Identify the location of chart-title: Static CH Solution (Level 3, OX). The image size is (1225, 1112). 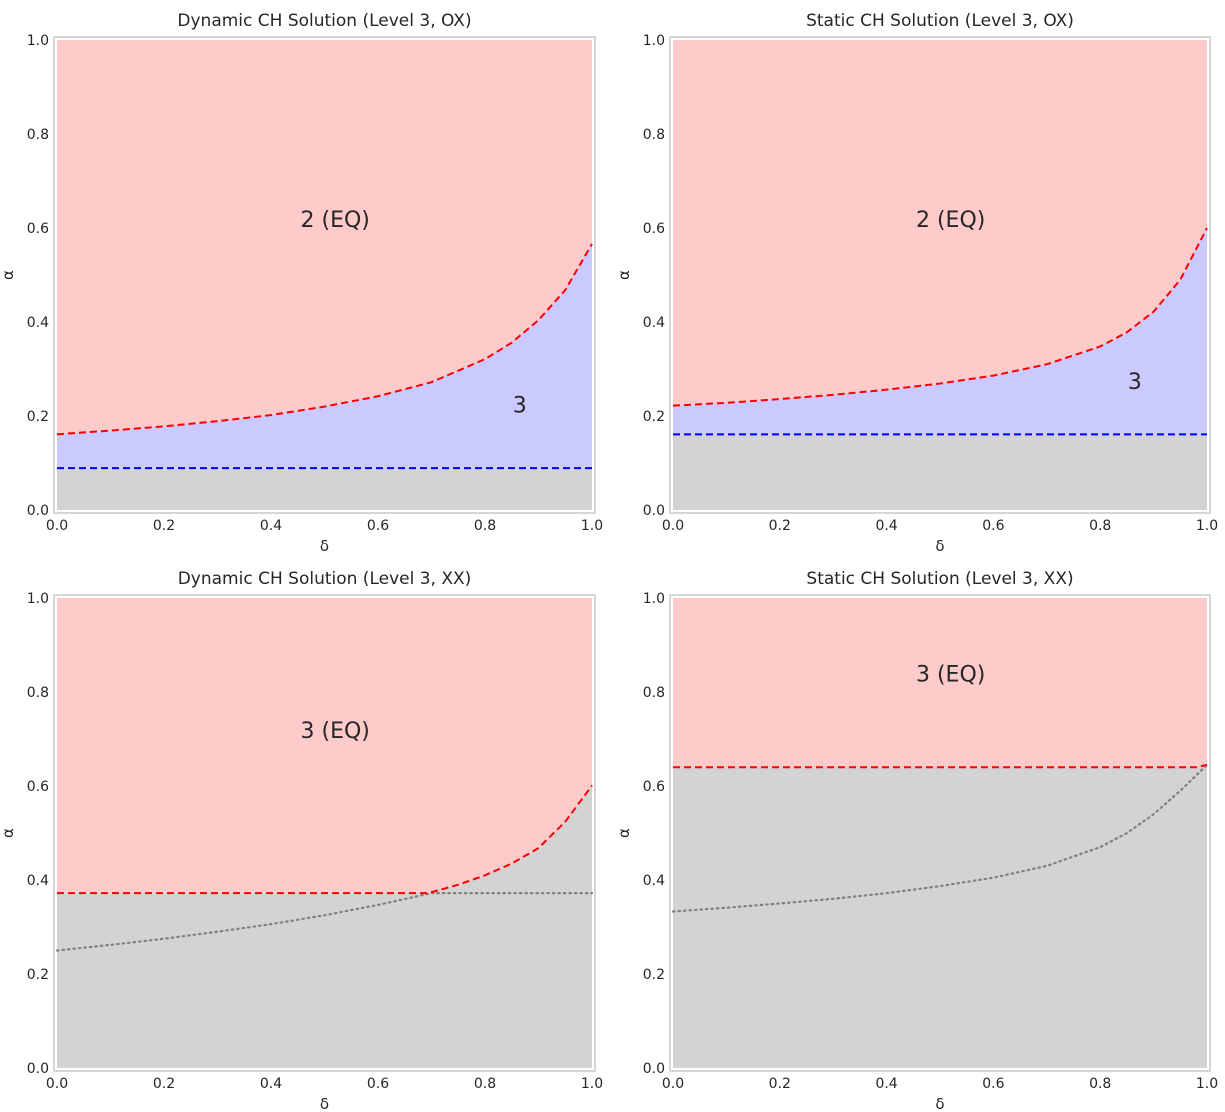
(940, 21).